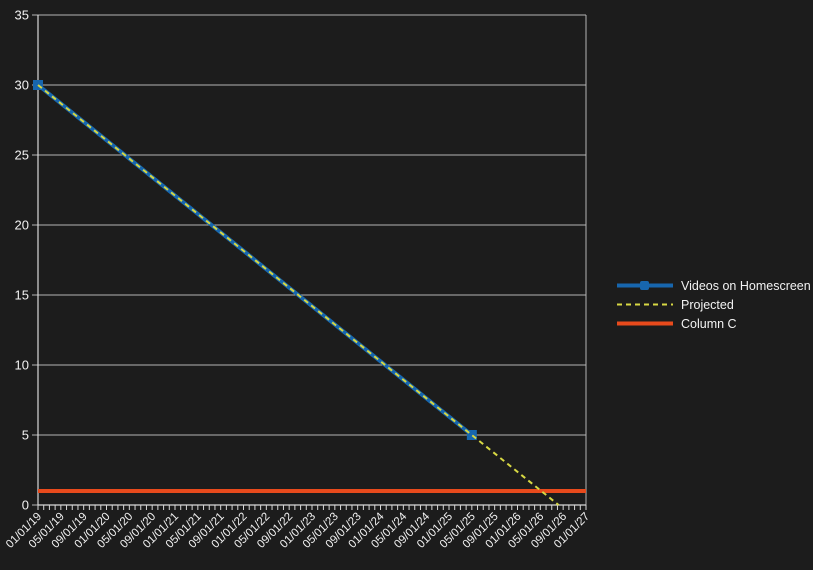 This screenshot has height=570, width=813. What do you see at coordinates (645, 304) in the screenshot?
I see `projected-line-swatch` at bounding box center [645, 304].